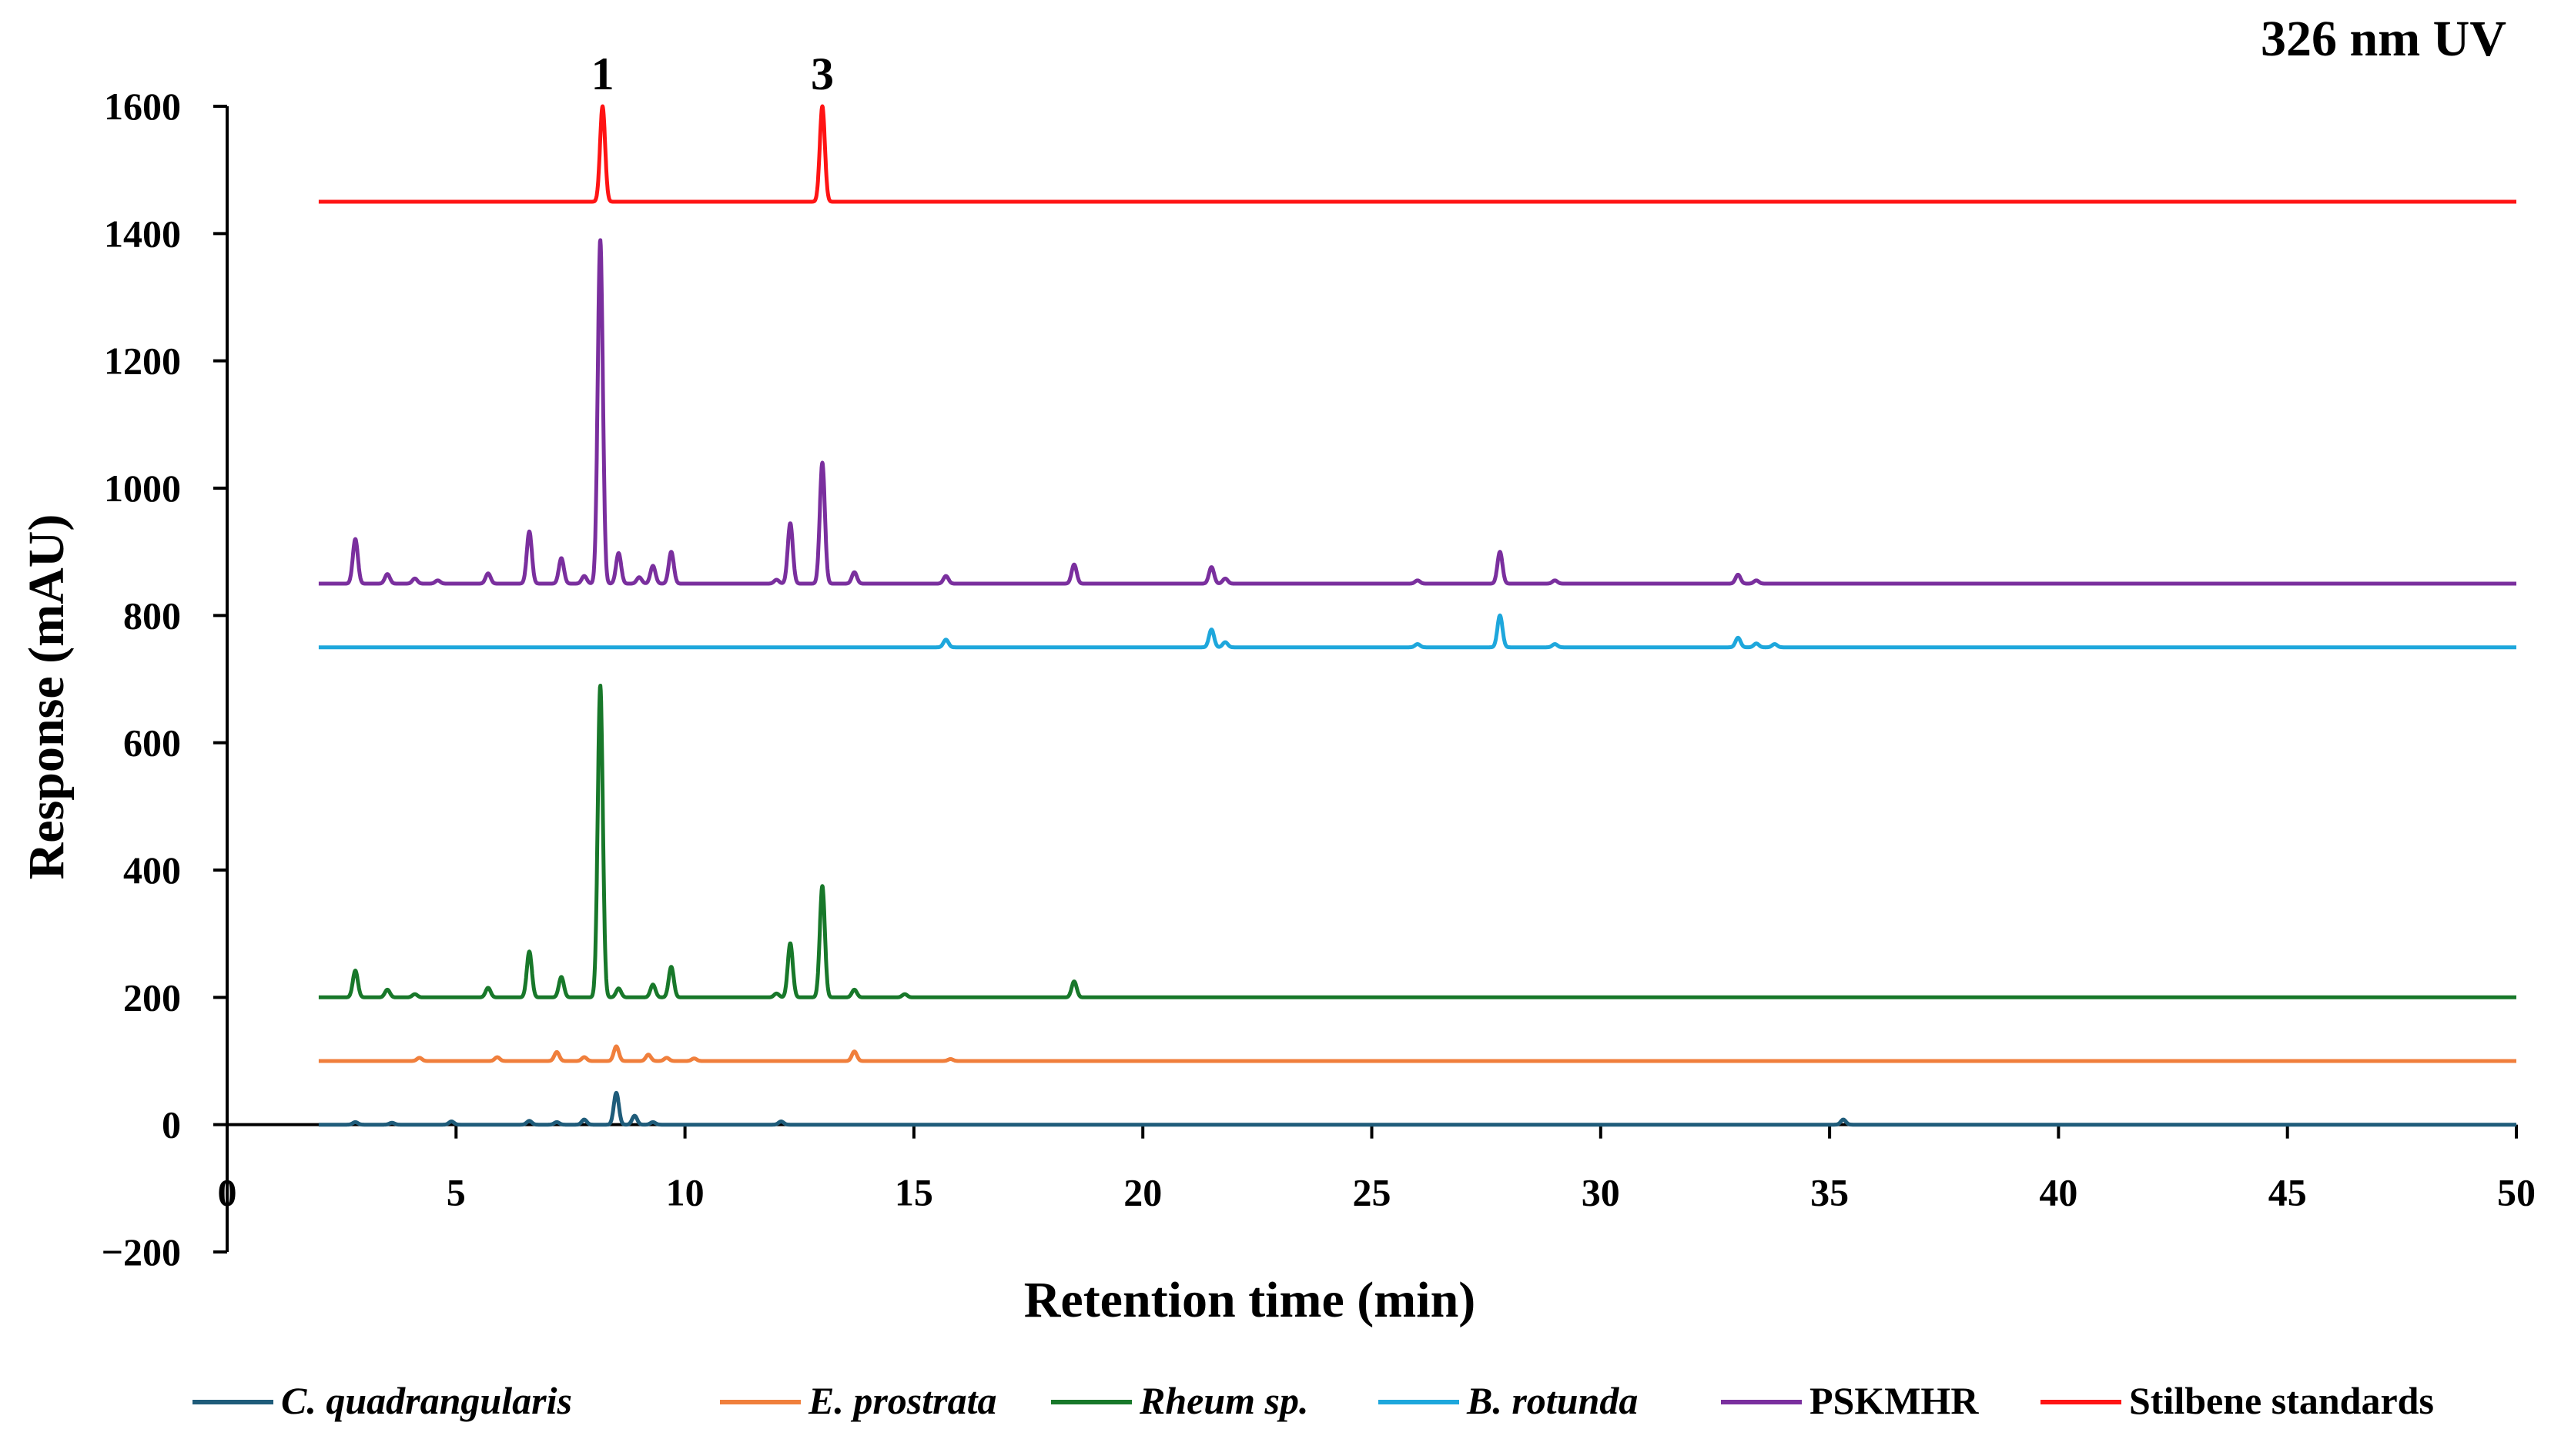 This screenshot has height=1456, width=2551. I want to click on x-tick-label: 5, so click(457, 1192).